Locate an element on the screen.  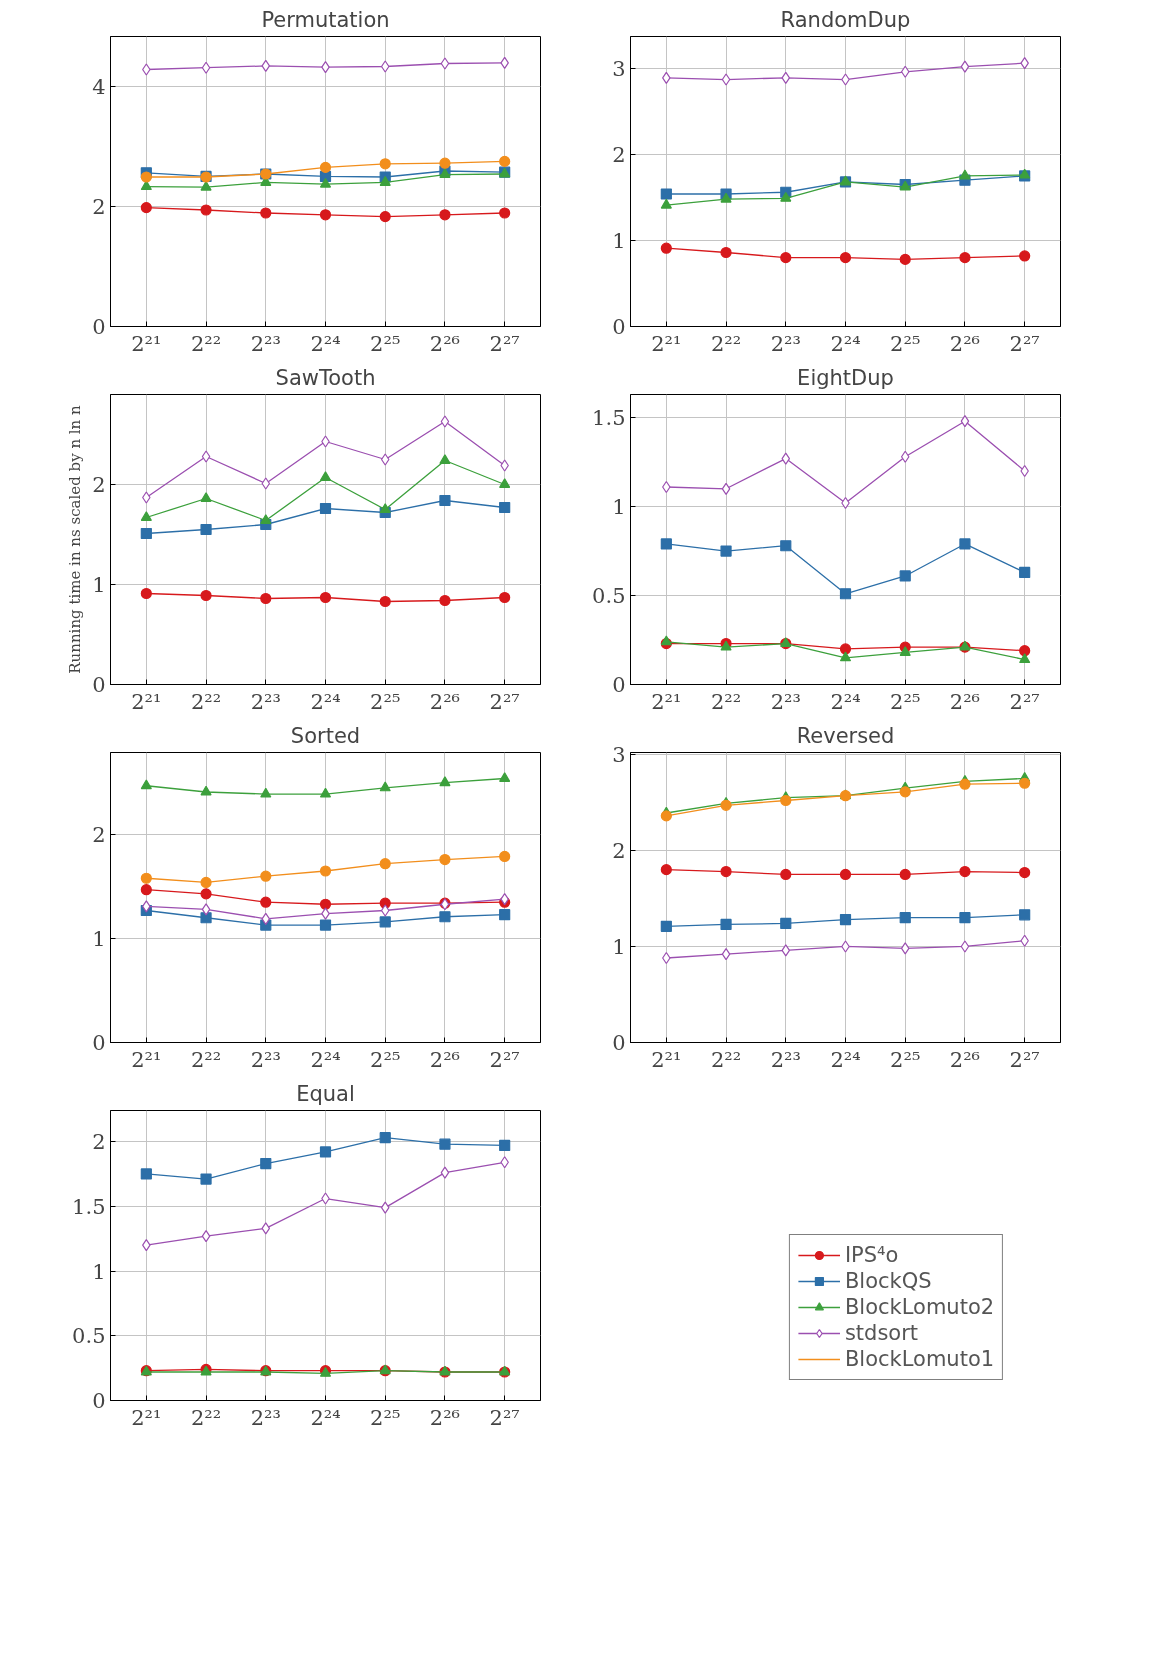
chart-title: Permutation is located at coordinates (325, 19).